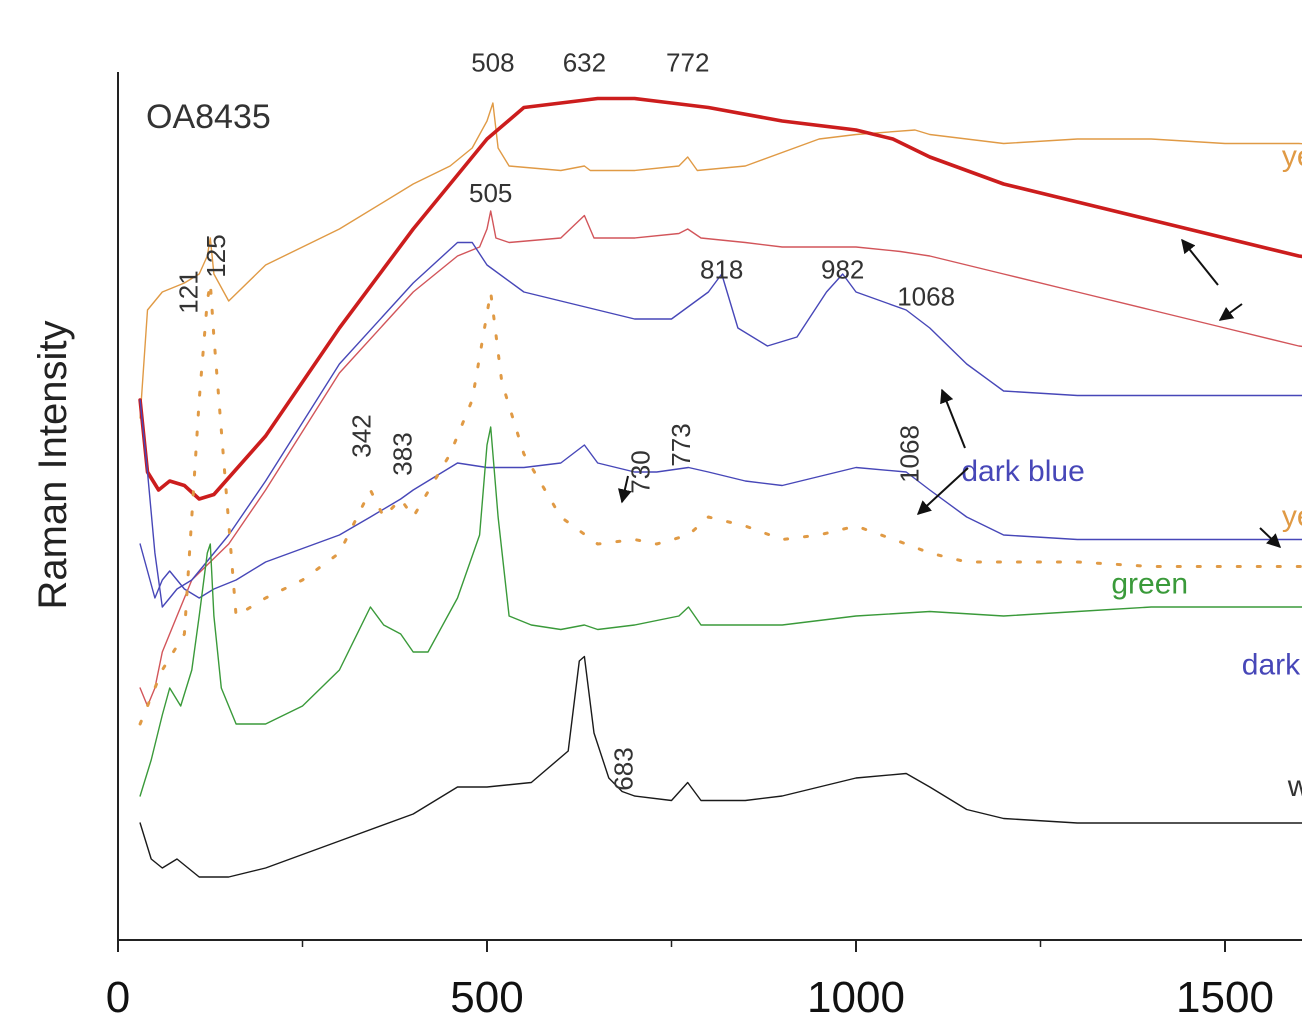 The image size is (1302, 1022). I want to click on series-label-white: white, so click(1294, 786).